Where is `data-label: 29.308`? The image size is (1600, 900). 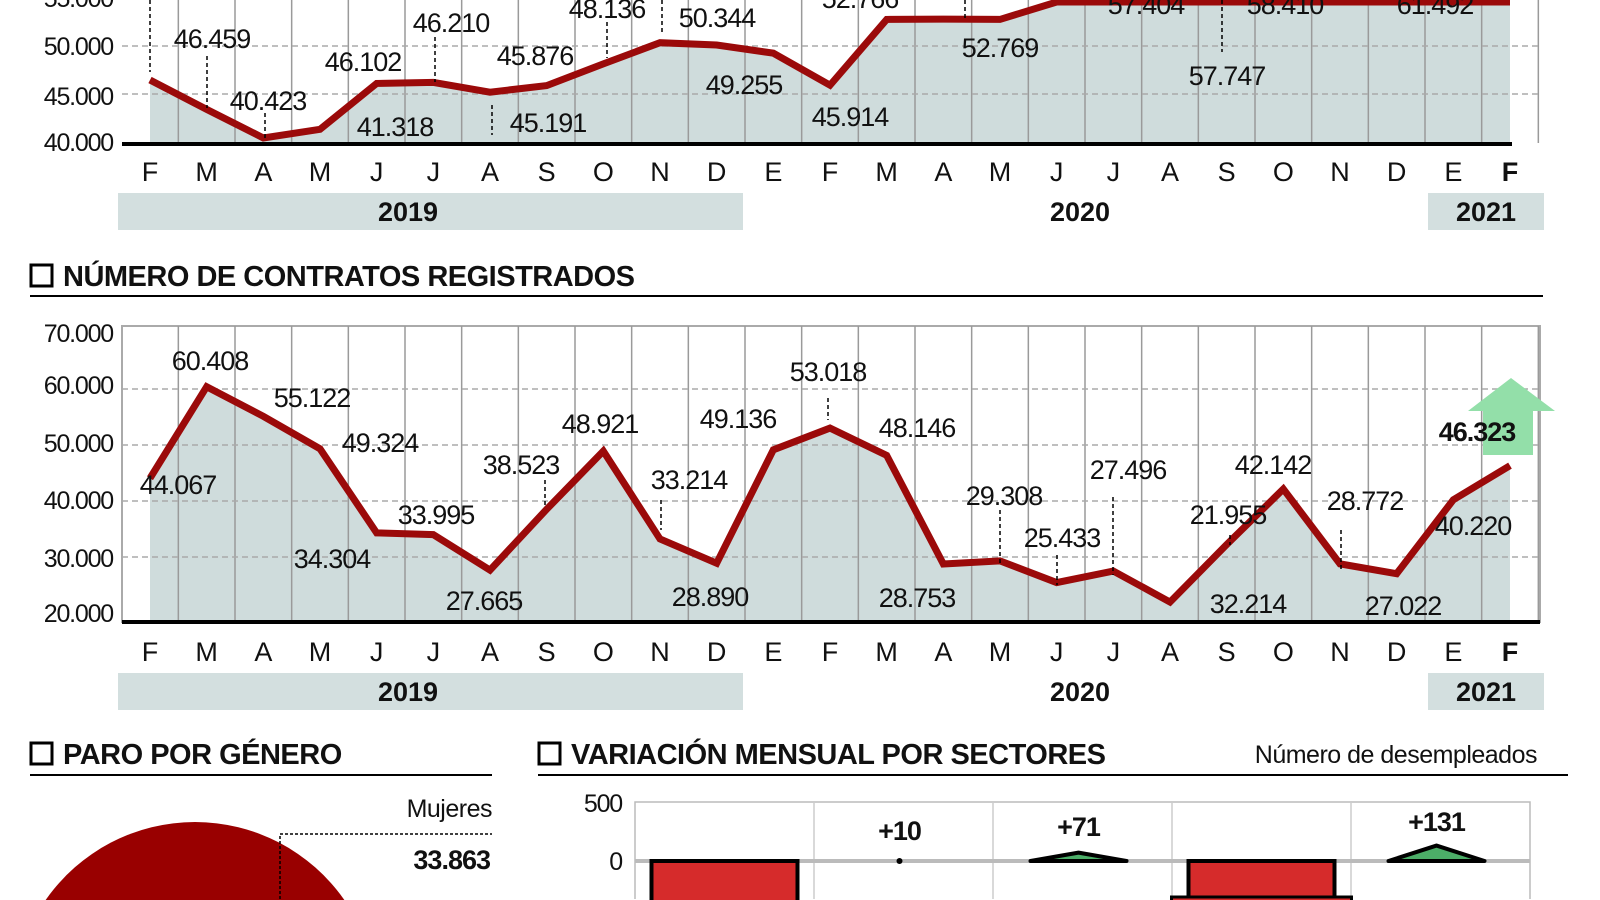 data-label: 29.308 is located at coordinates (1004, 496).